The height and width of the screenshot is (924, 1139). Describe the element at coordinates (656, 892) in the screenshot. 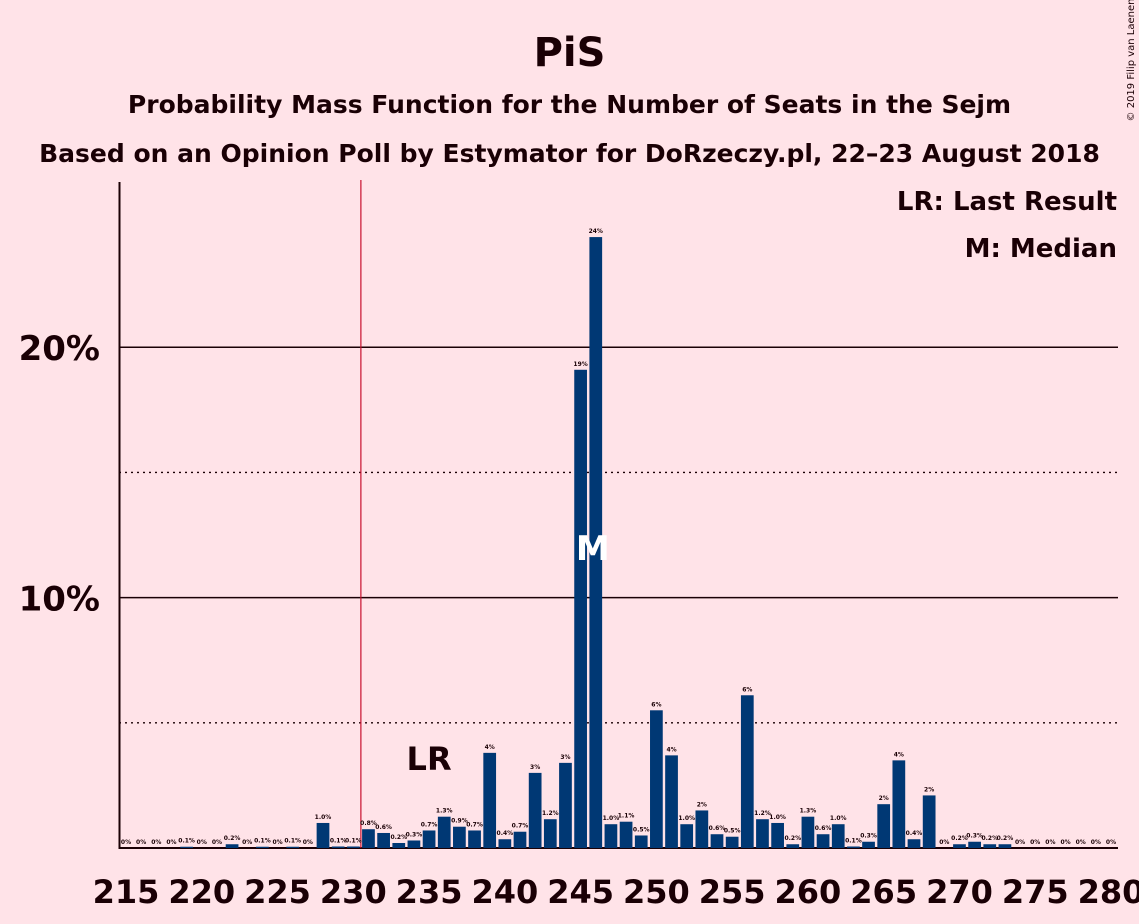

I see `x-tick-label: 250` at that location.